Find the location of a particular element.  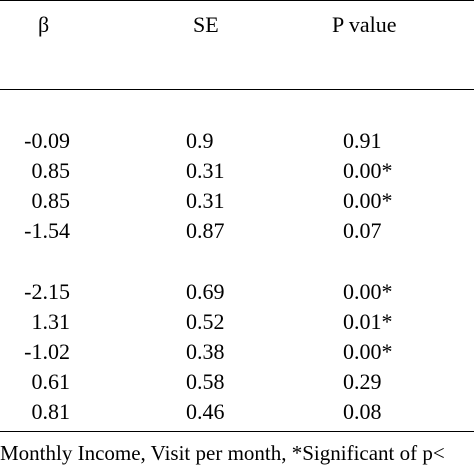

header-rule is located at coordinates (237, 89).